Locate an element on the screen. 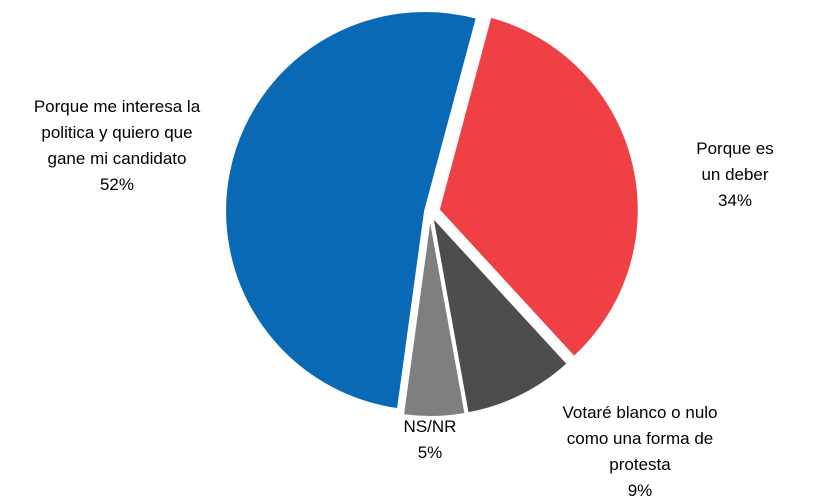  value-label: 52% is located at coordinates (117, 184).